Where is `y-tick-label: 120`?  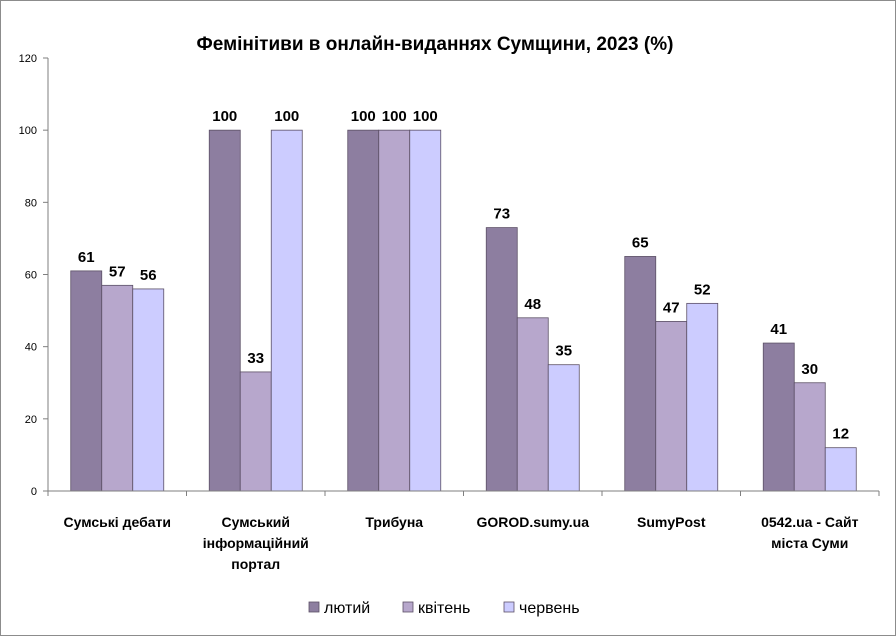 y-tick-label: 120 is located at coordinates (28, 59).